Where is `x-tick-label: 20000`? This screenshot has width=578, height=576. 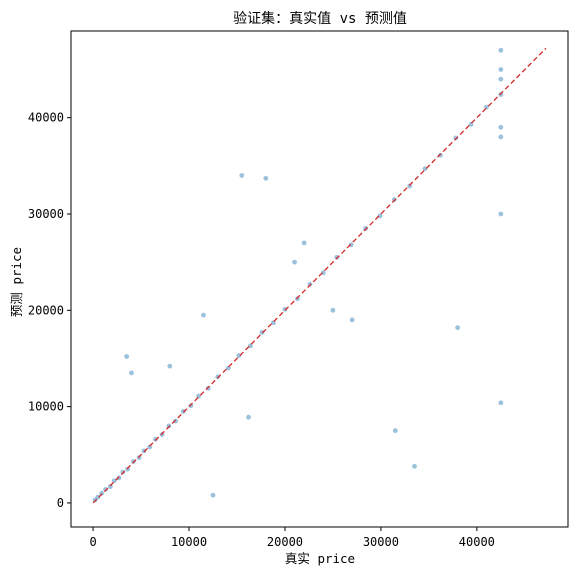 x-tick-label: 20000 is located at coordinates (285, 542).